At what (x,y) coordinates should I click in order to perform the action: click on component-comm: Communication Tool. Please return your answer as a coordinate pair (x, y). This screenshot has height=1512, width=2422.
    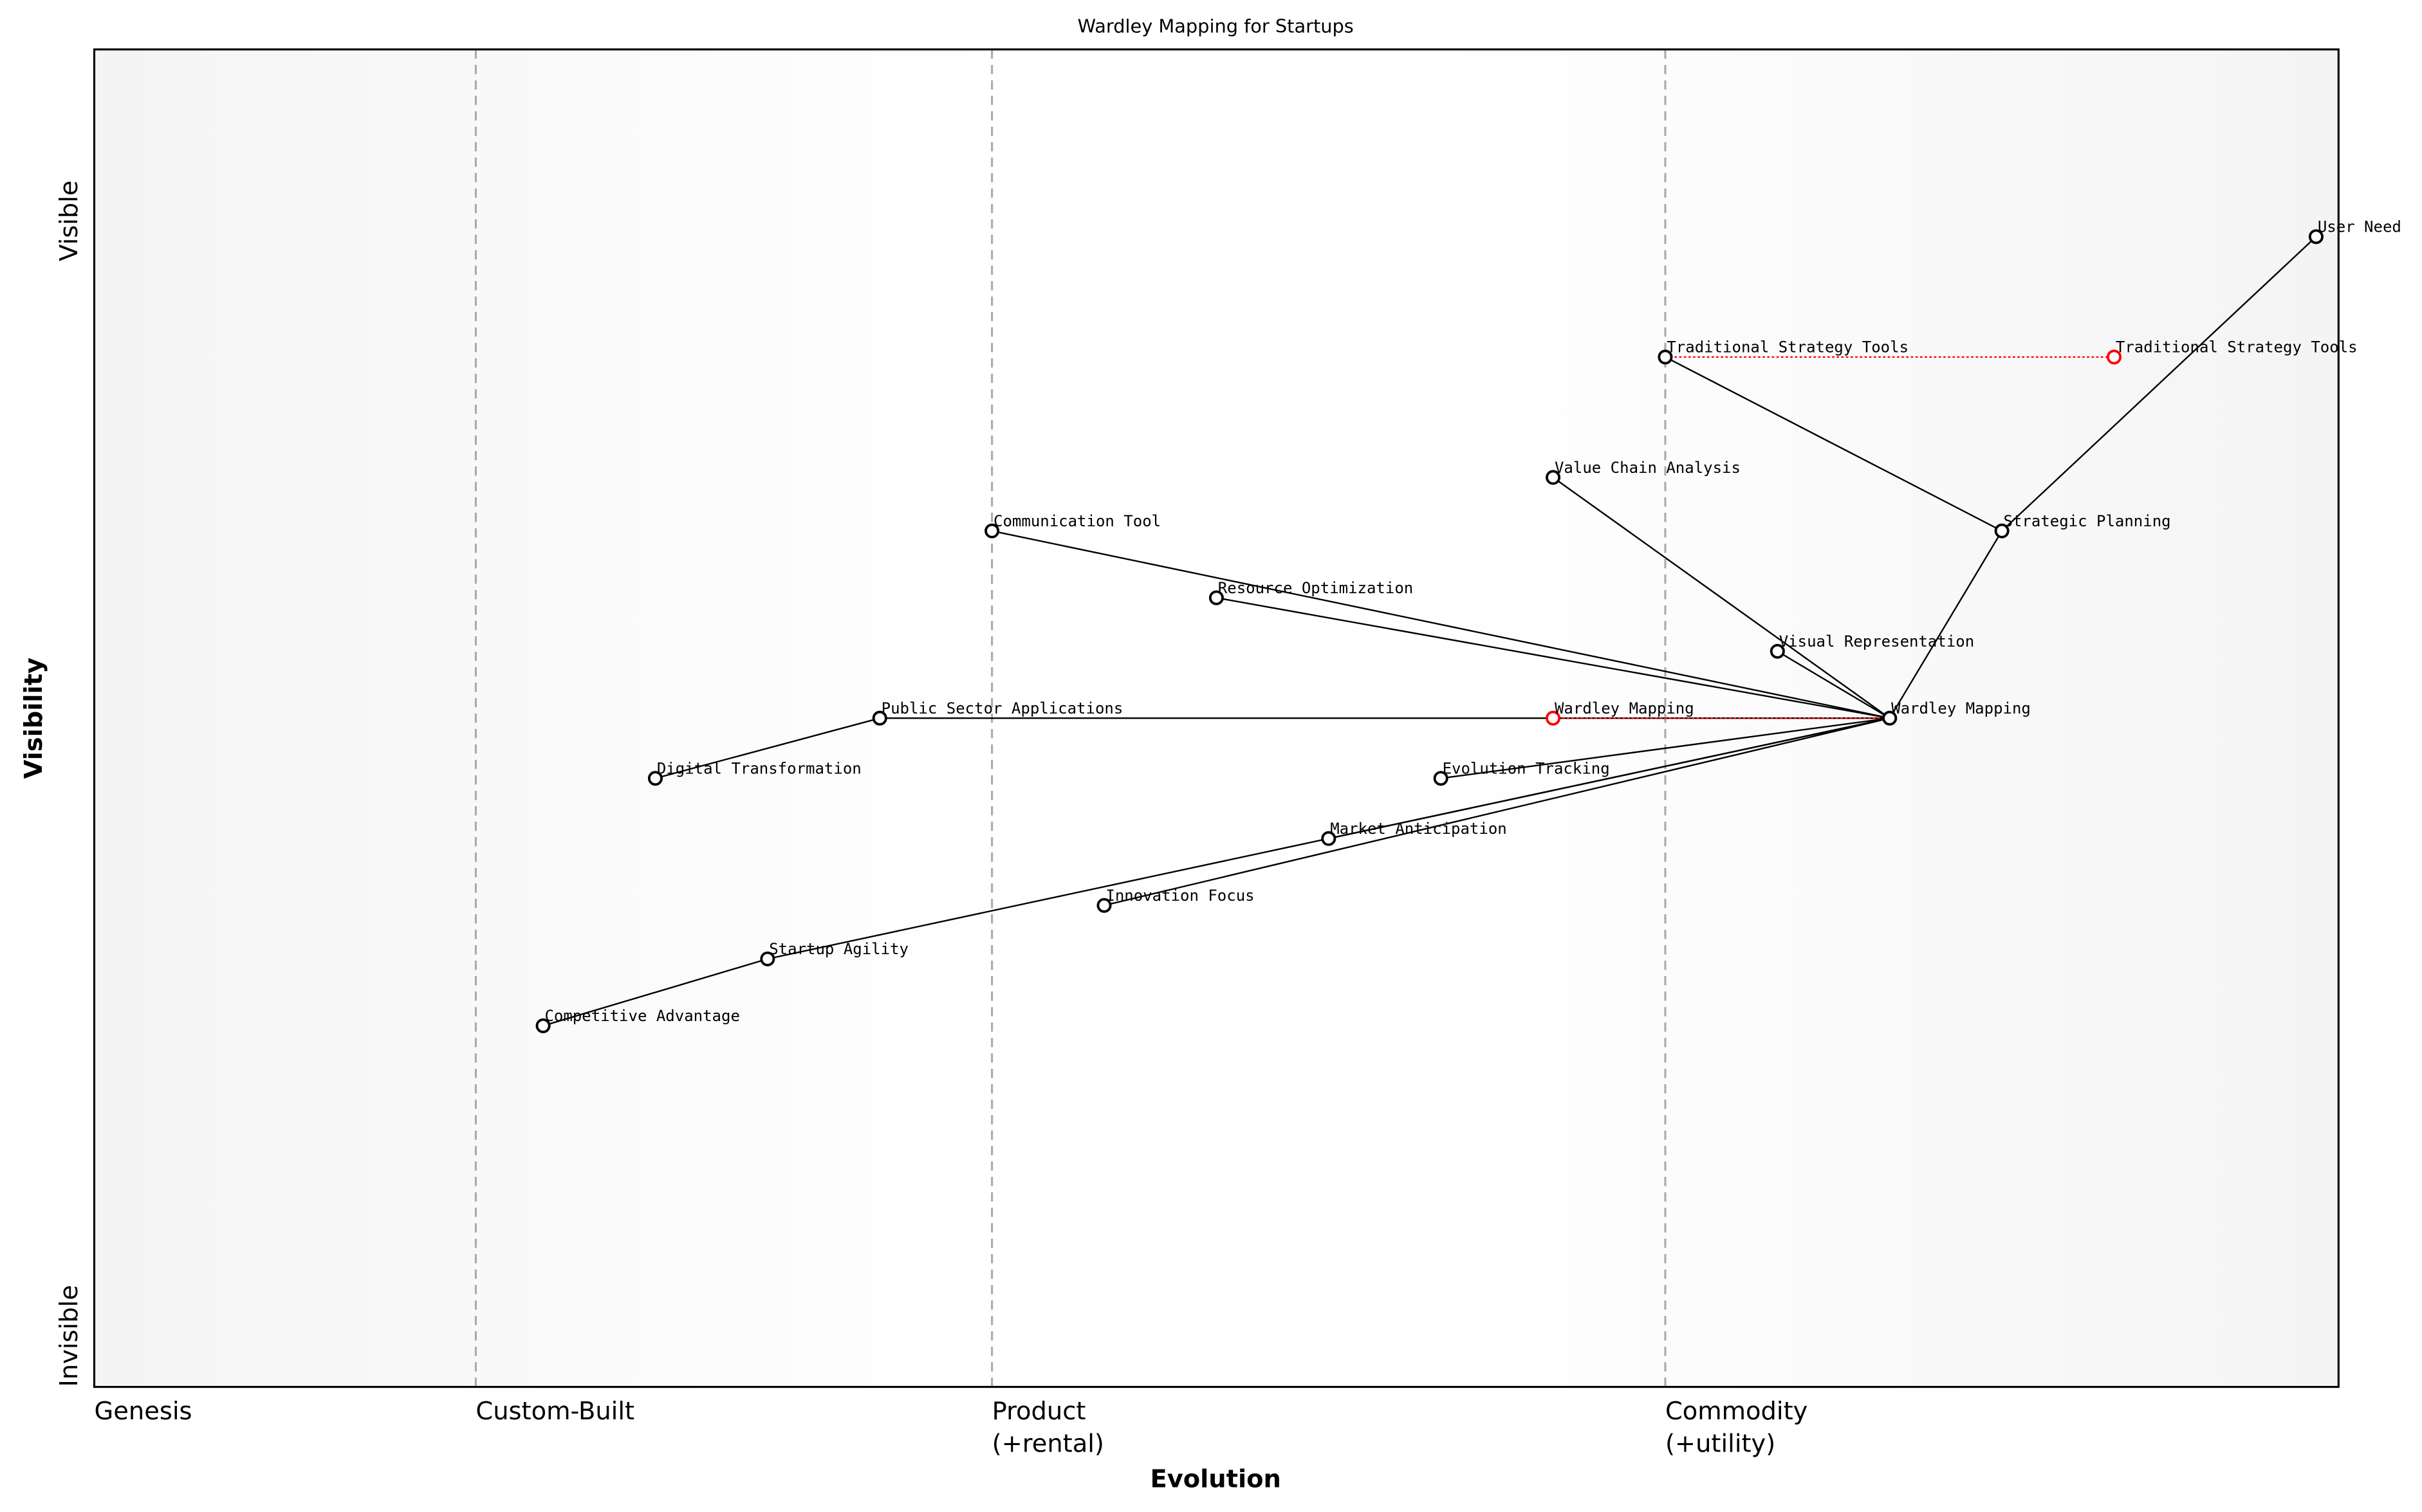
    Looking at the image, I should click on (1073, 525).